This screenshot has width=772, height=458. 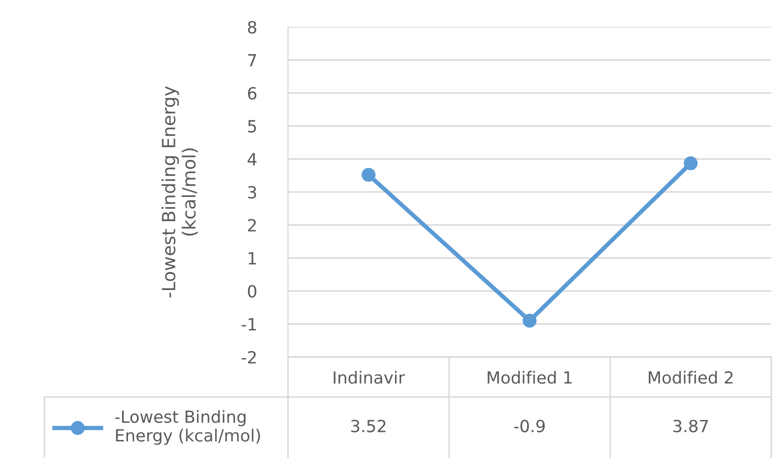 I want to click on y-tick-label: 2, so click(x=252, y=225).